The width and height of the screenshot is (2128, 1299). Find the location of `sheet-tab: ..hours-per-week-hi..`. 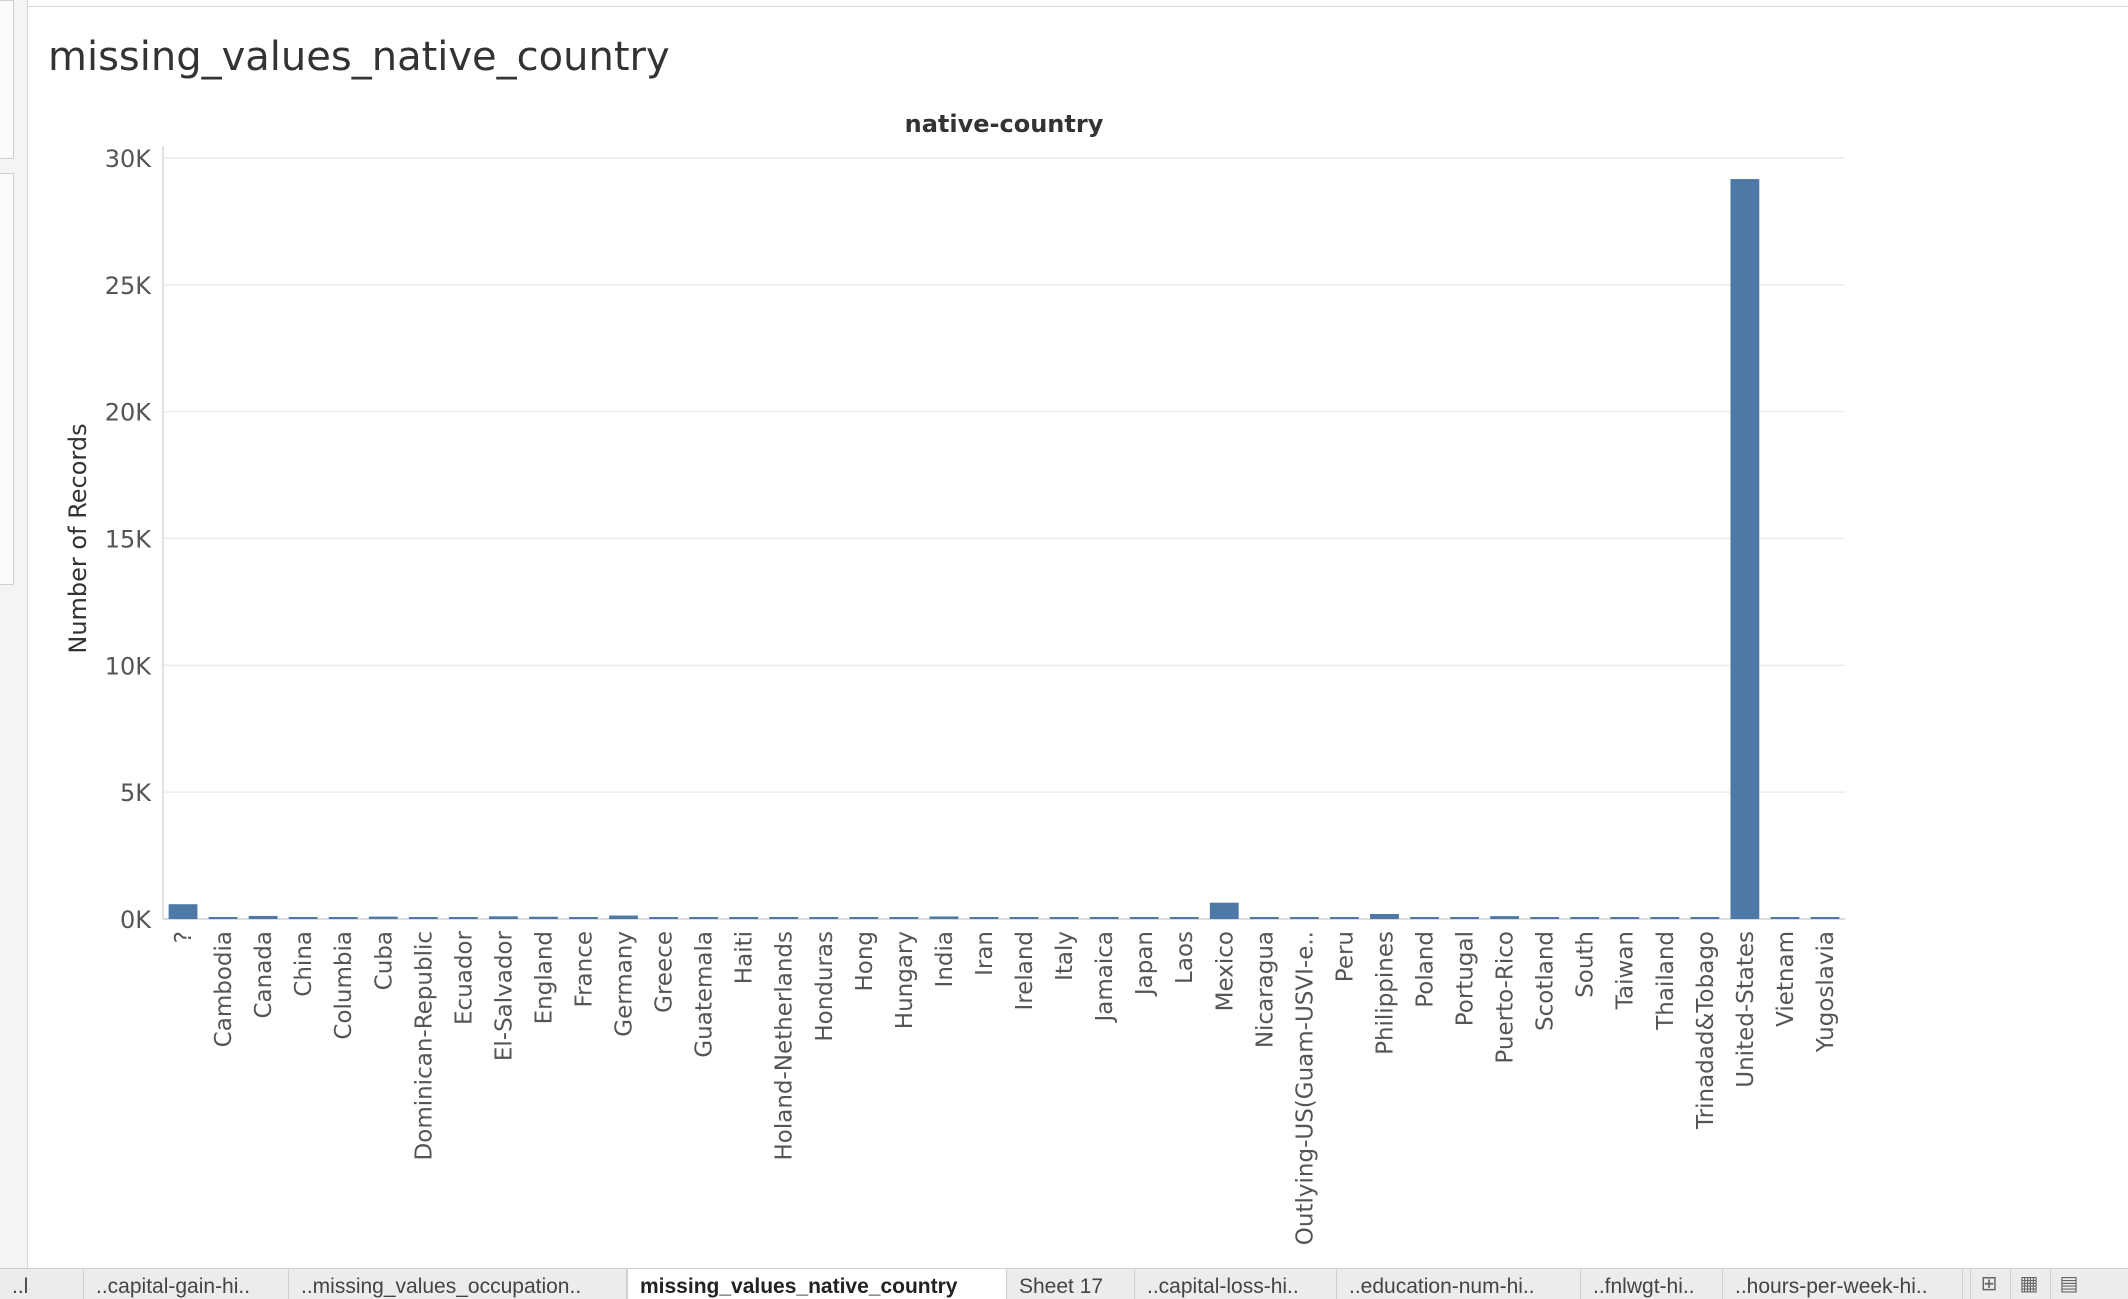

sheet-tab: ..hours-per-week-hi.. is located at coordinates (1843, 1284).